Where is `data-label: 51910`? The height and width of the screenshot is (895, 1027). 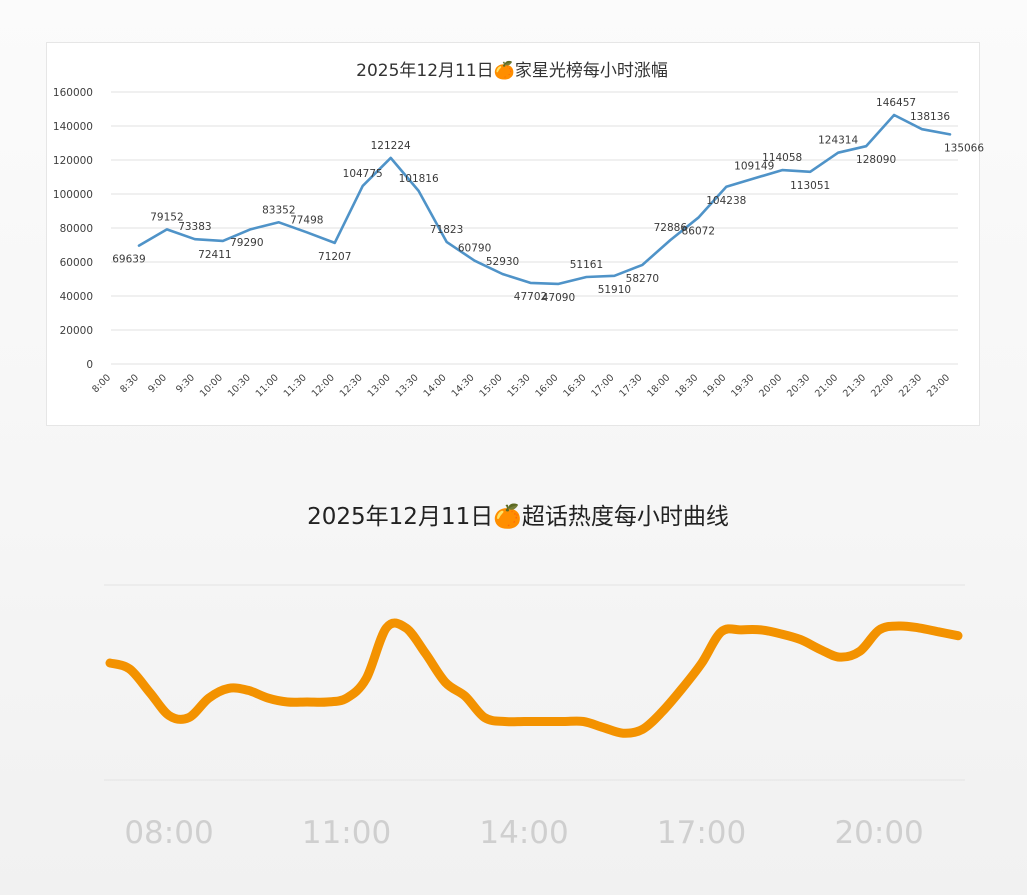
data-label: 51910 is located at coordinates (614, 290).